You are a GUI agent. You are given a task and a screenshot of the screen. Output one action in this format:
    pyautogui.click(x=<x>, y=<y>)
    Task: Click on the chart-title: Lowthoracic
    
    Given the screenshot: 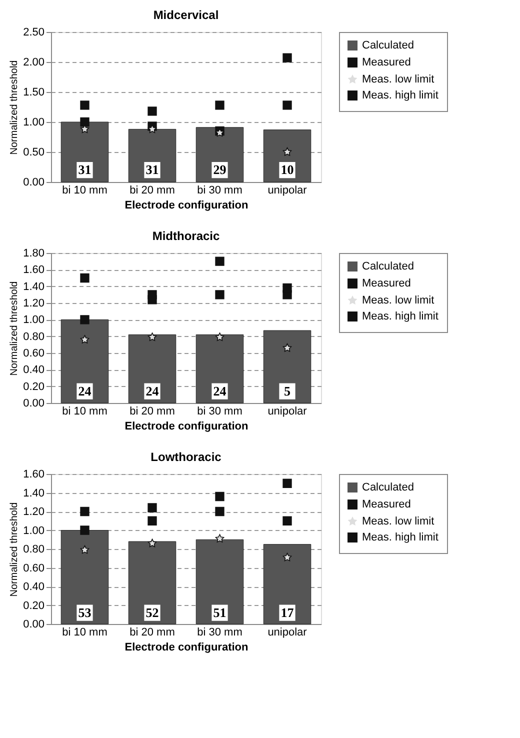 What is the action you would take?
    pyautogui.click(x=186, y=457)
    